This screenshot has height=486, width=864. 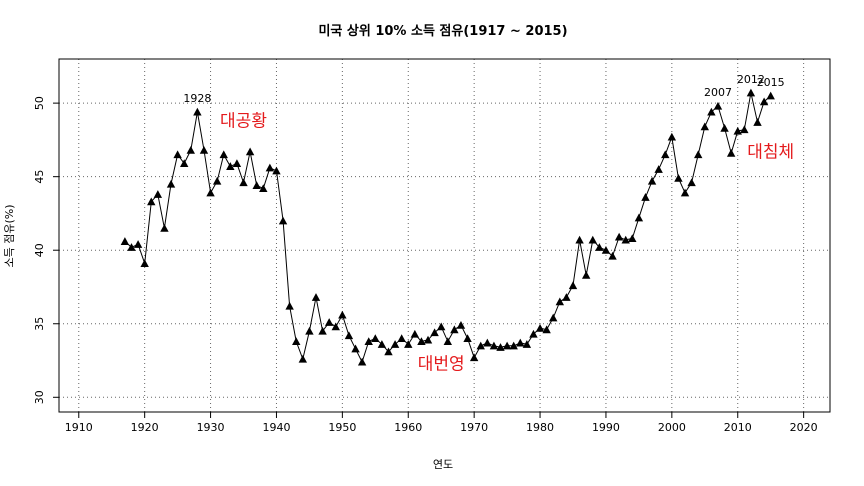 What do you see at coordinates (276, 427) in the screenshot?
I see `x-tick-label: 1940` at bounding box center [276, 427].